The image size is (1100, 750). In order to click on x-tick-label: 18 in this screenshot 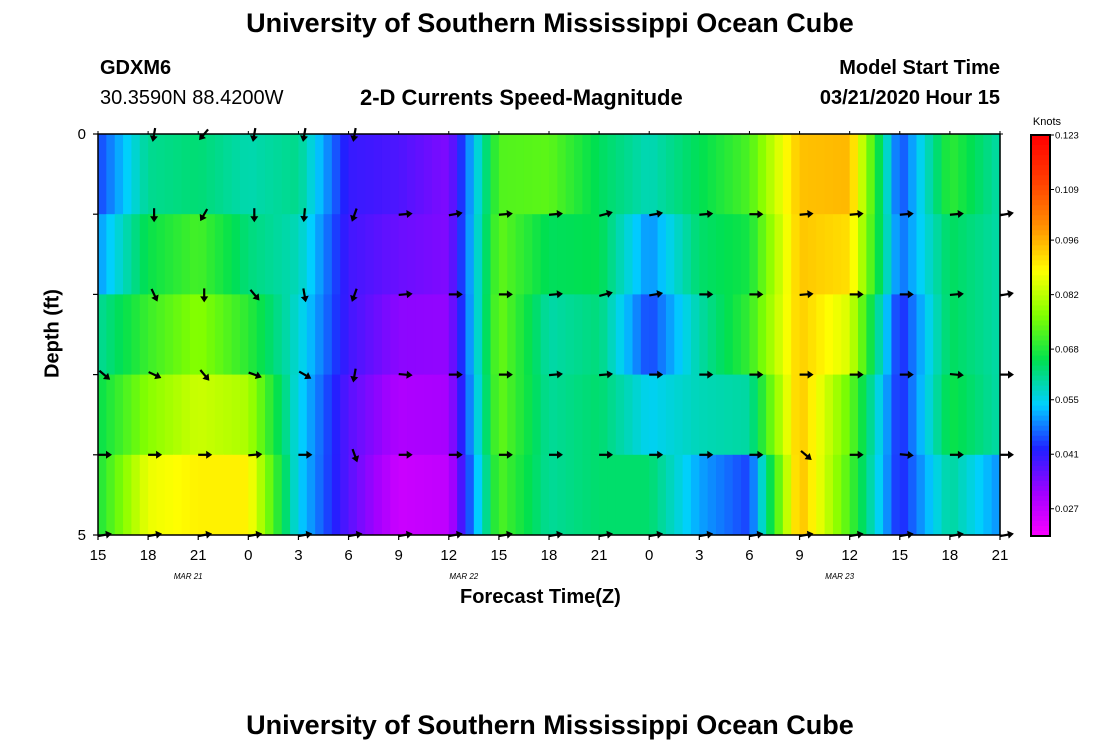, I will do `click(148, 555)`.